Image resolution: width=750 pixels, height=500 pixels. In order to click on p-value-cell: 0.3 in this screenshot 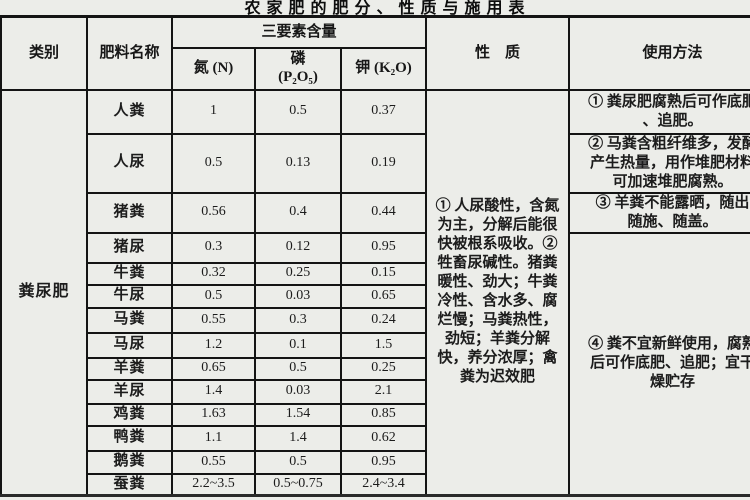, I will do `click(298, 320)`.